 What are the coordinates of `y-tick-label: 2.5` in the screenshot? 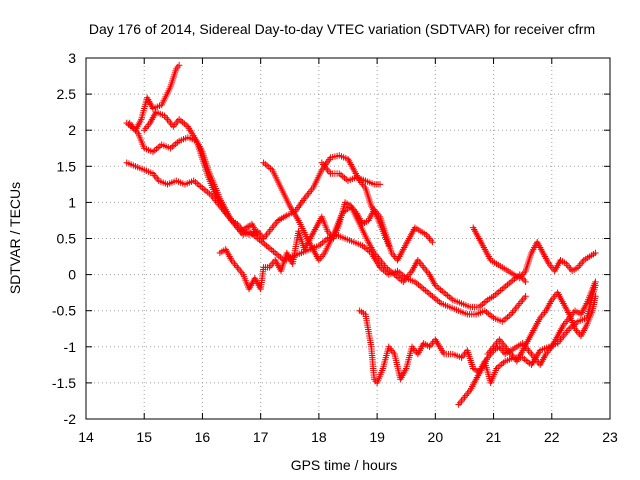 It's located at (67, 94).